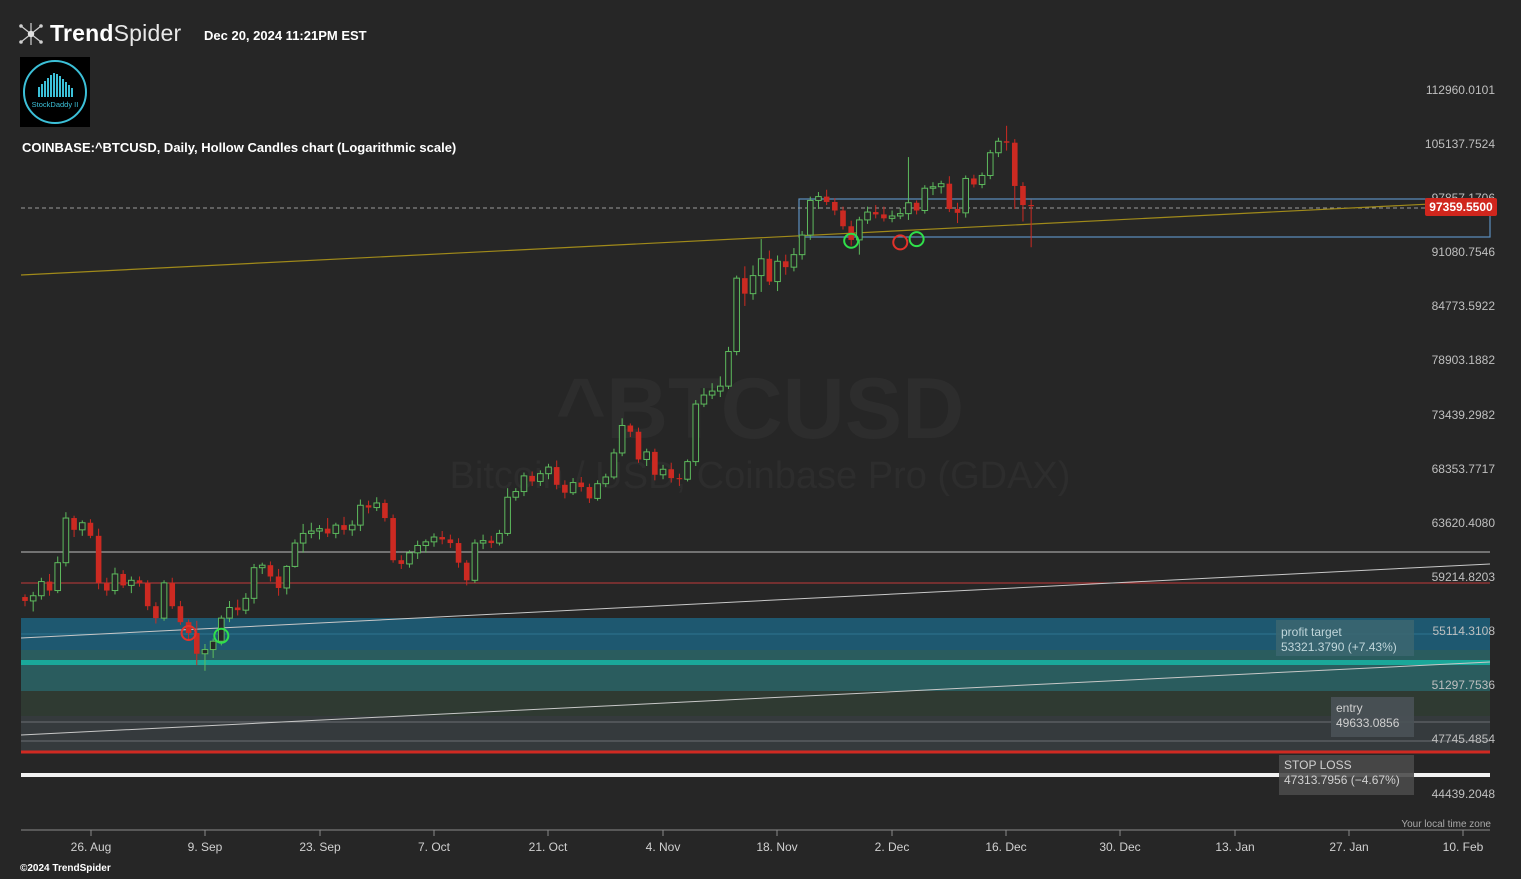 The width and height of the screenshot is (1521, 879). What do you see at coordinates (916, 239) in the screenshot?
I see `buy-signal-marker` at bounding box center [916, 239].